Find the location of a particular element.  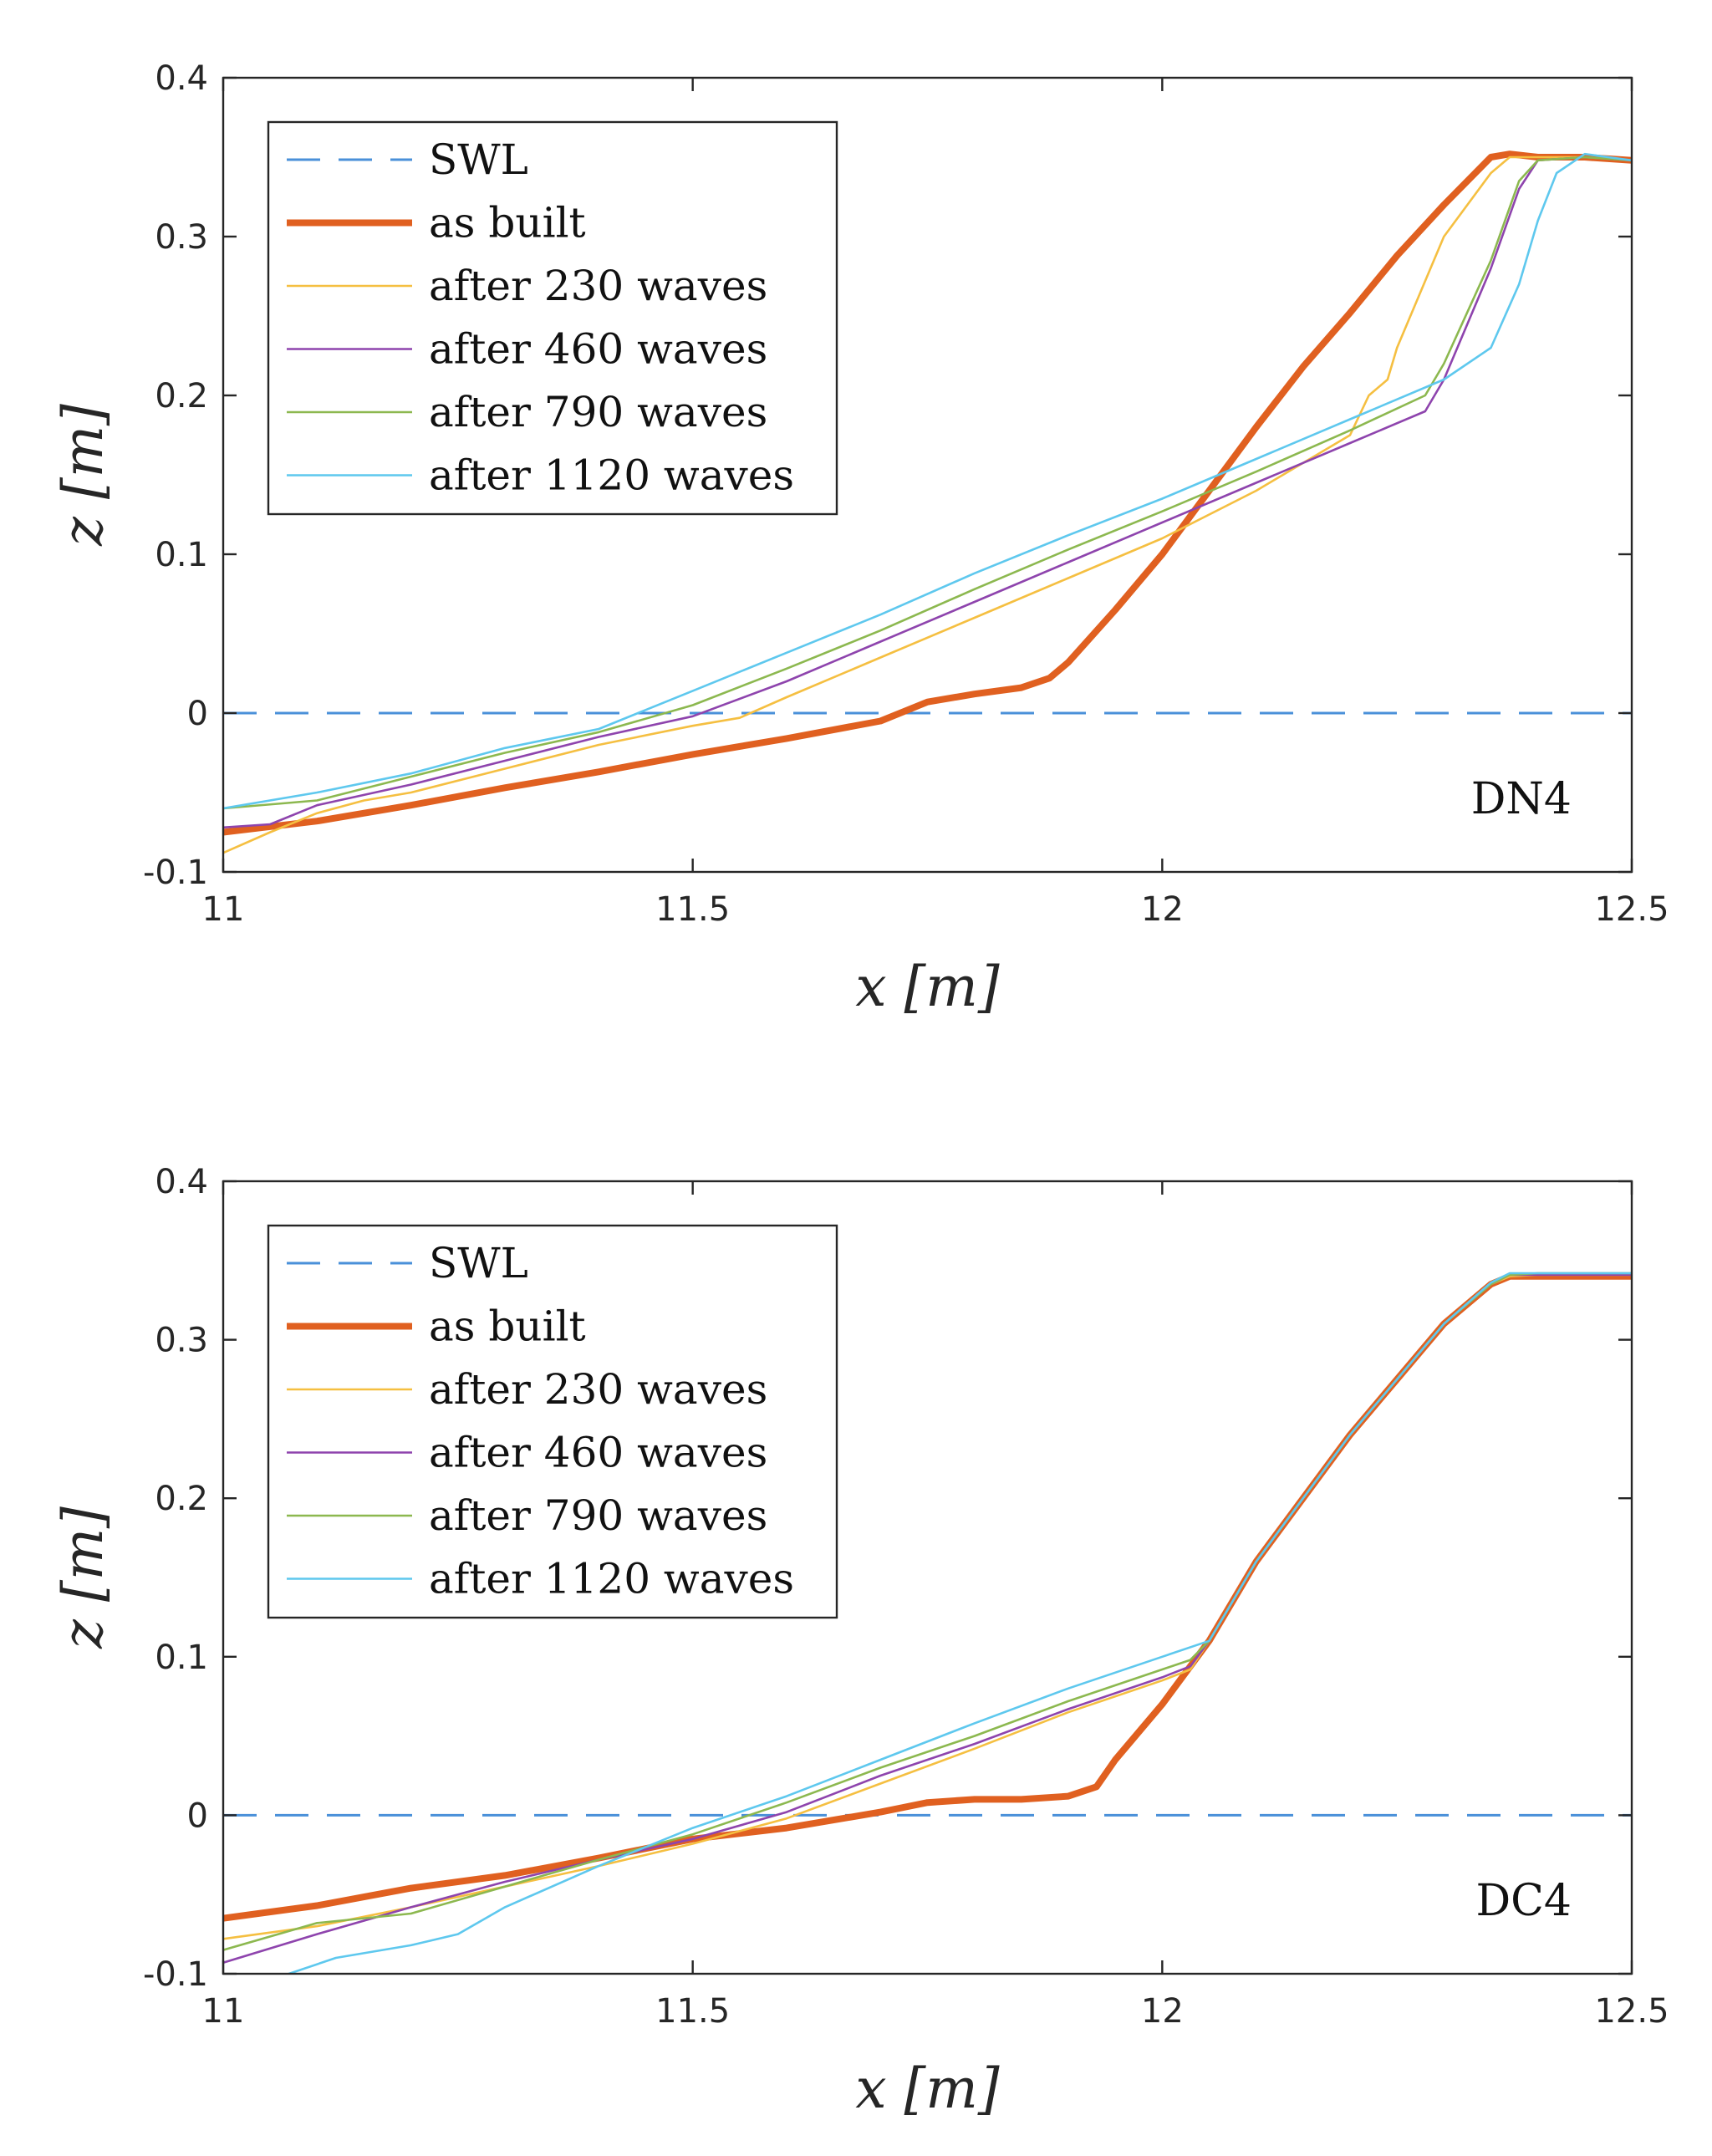

panel-annotation: DN4 is located at coordinates (1521, 799).